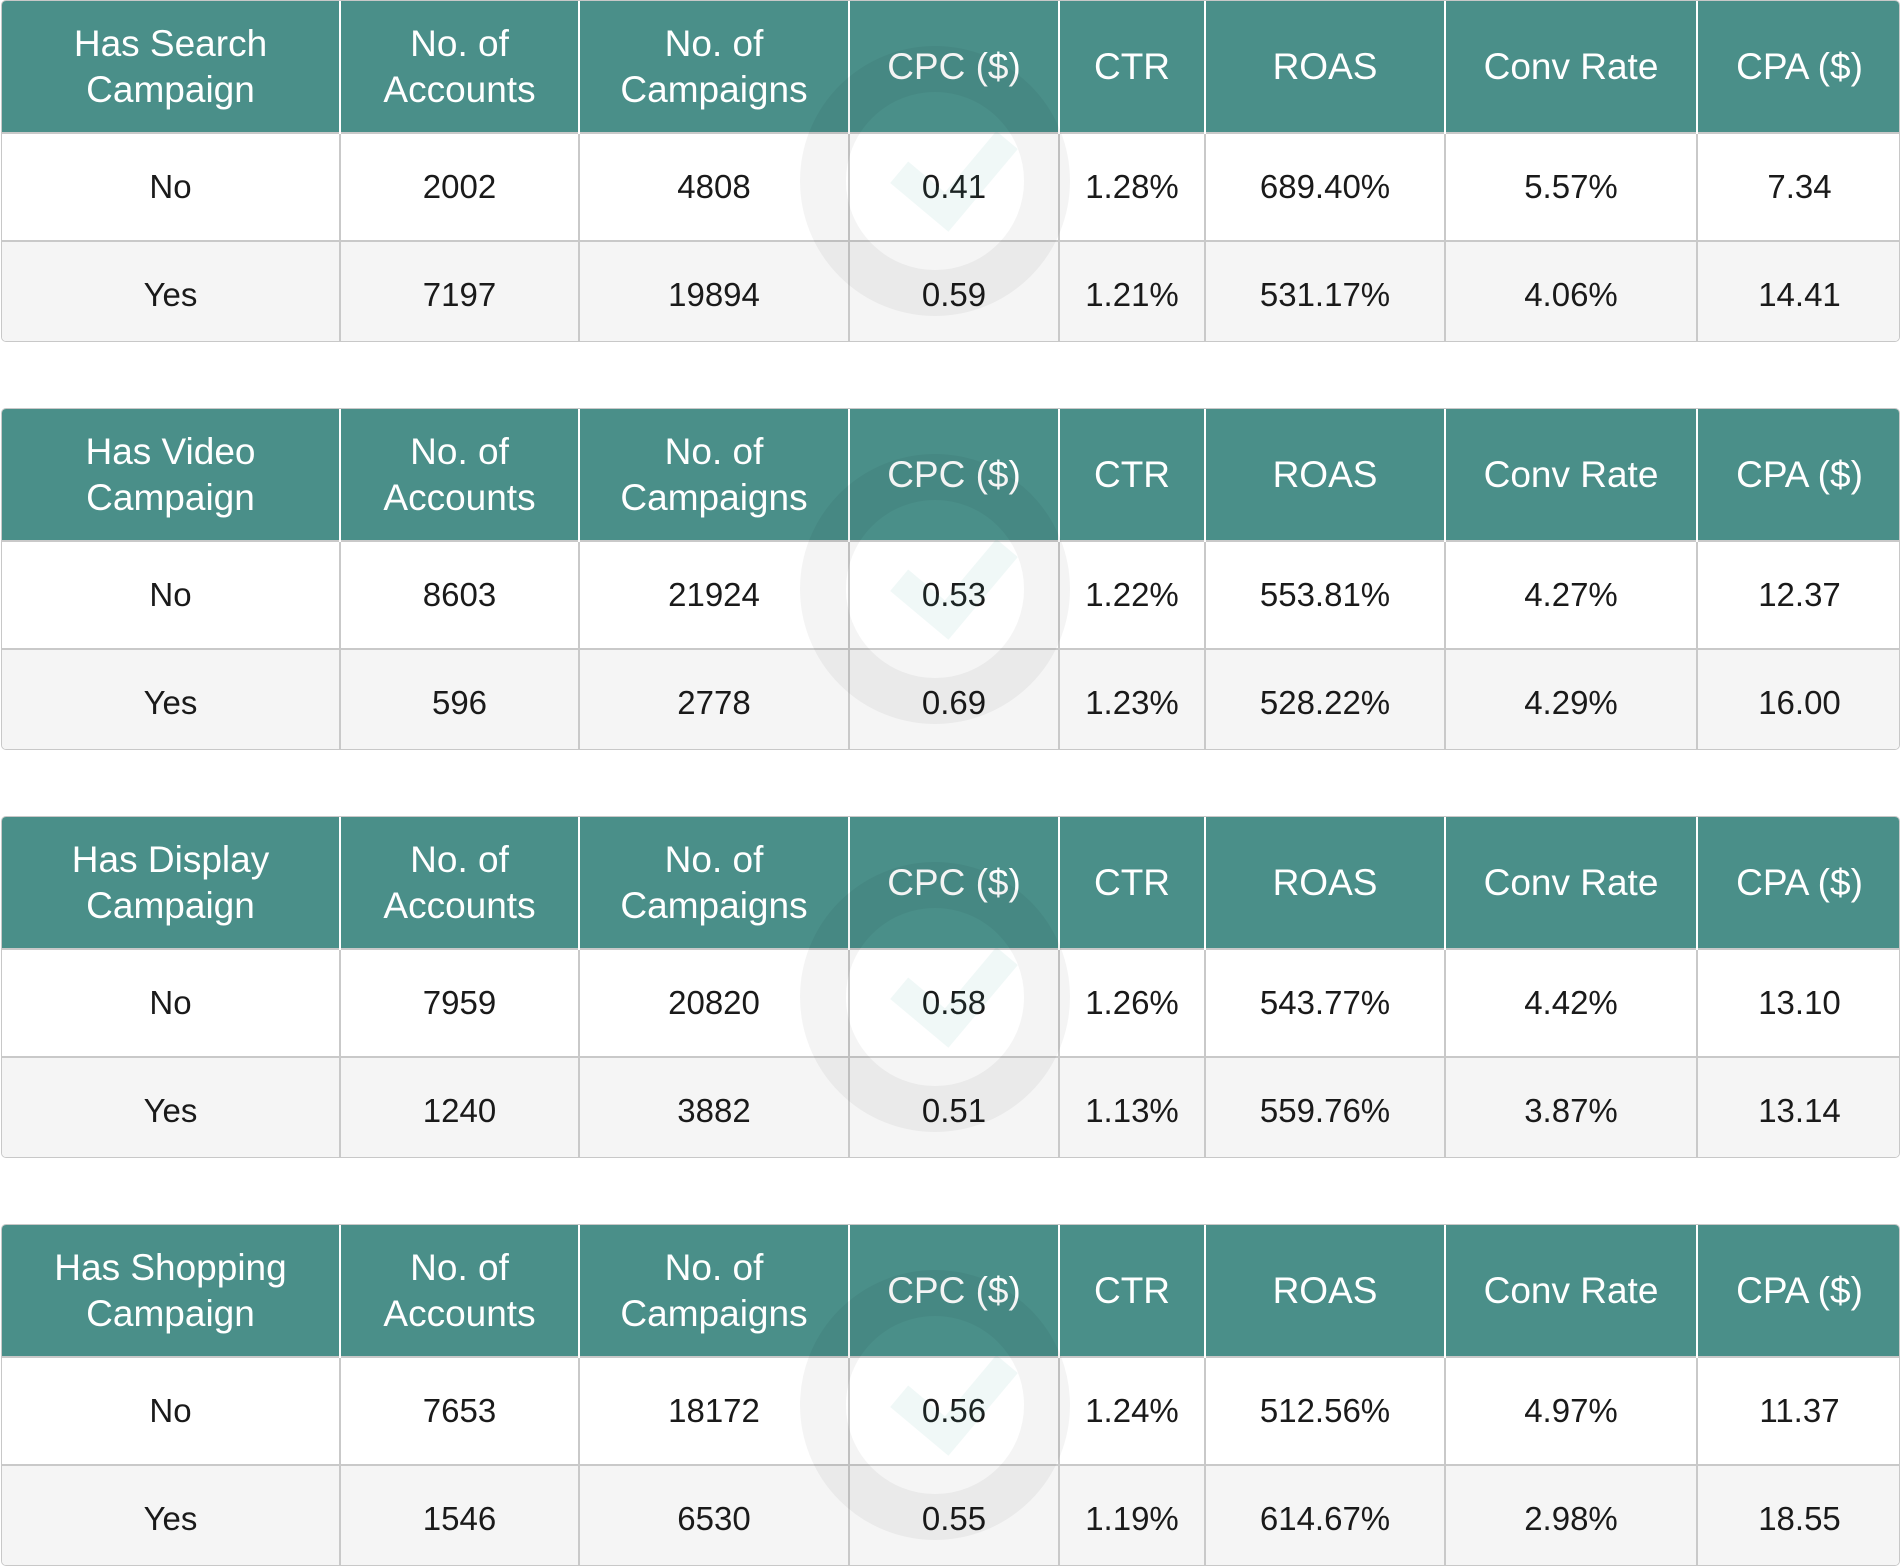 The width and height of the screenshot is (1902, 1568). Describe the element at coordinates (1798, 1002) in the screenshot. I see `table-cell: 13.10` at that location.